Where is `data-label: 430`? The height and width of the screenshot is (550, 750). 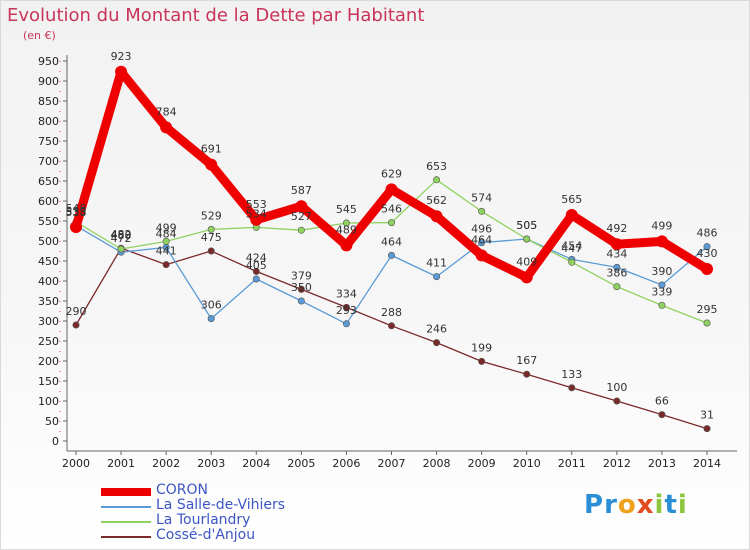
data-label: 430 is located at coordinates (707, 253).